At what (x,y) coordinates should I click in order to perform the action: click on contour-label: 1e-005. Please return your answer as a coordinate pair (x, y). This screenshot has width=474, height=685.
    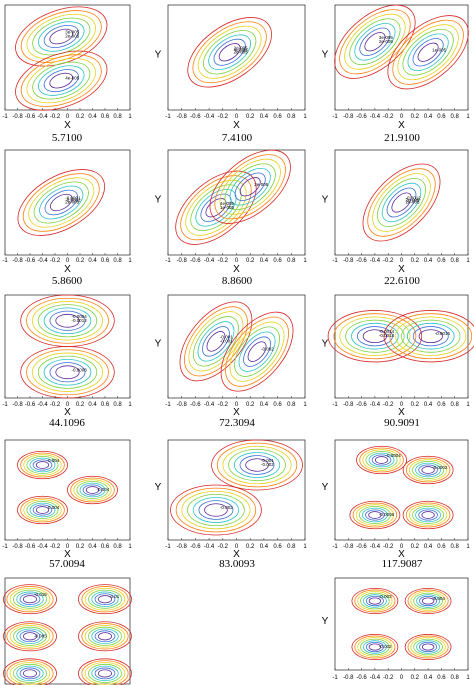
    Looking at the image, I should click on (439, 49).